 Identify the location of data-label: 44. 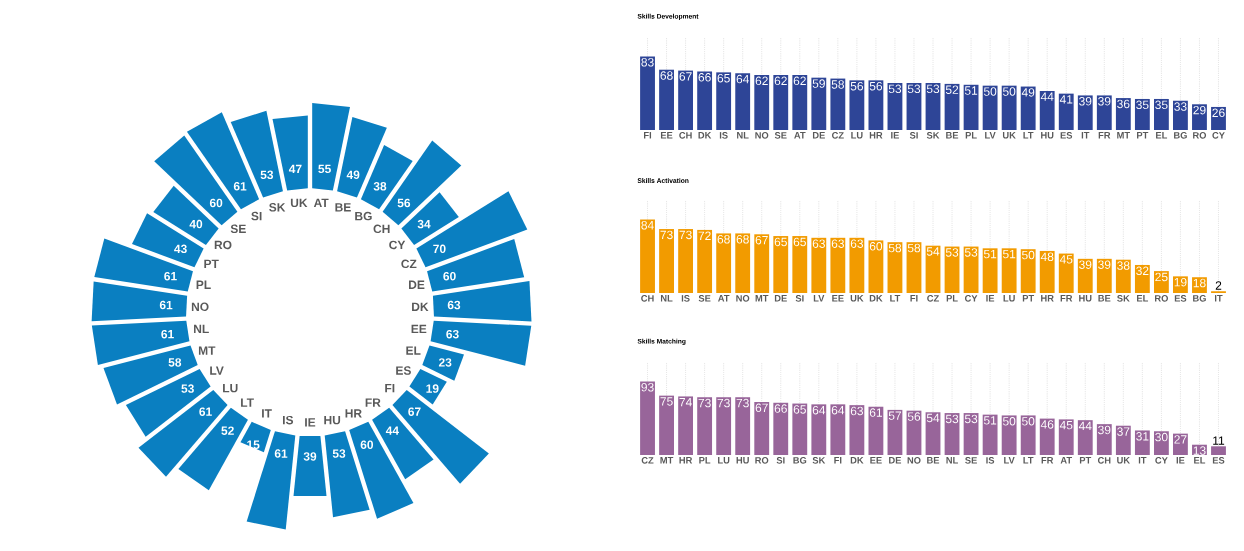
(1047, 96).